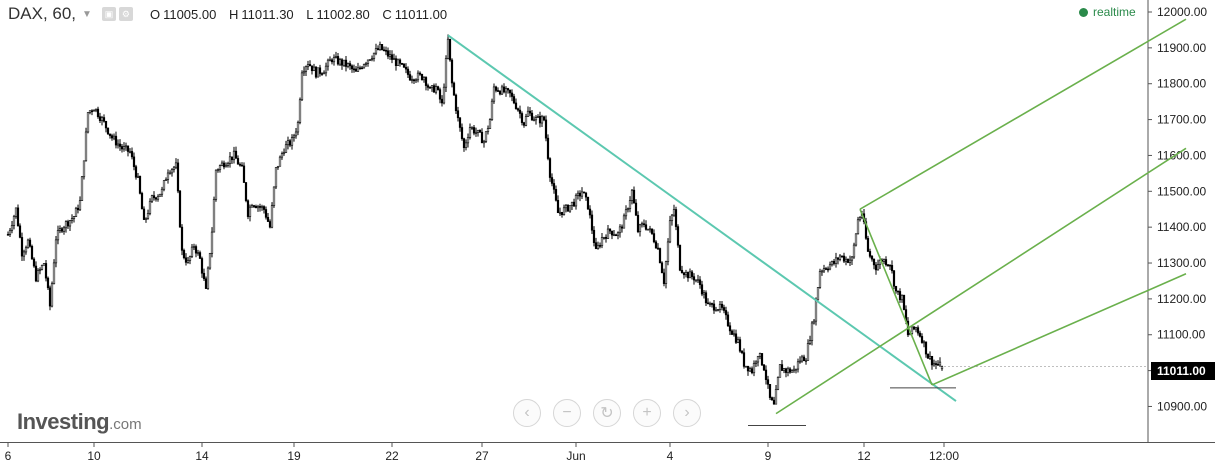  I want to click on reset-zoom-button: ↻, so click(607, 413).